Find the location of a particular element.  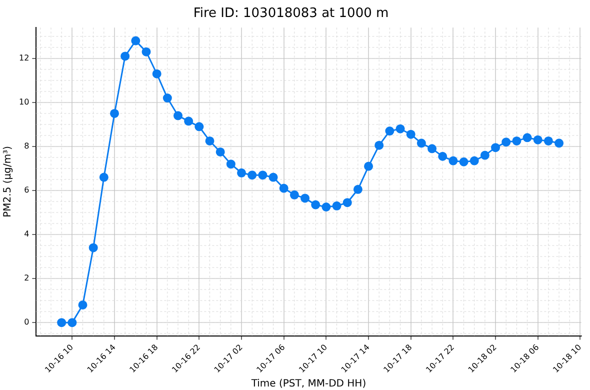

y-tick-label: 12 is located at coordinates (24, 57).